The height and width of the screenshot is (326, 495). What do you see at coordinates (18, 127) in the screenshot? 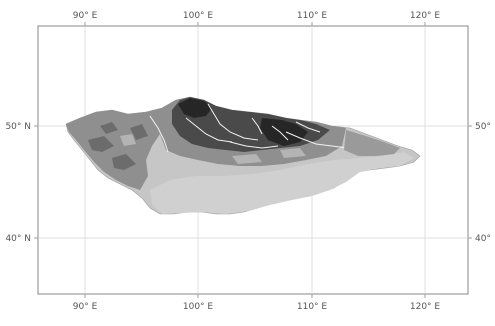
I see `left-label-50: 50° N` at bounding box center [18, 127].